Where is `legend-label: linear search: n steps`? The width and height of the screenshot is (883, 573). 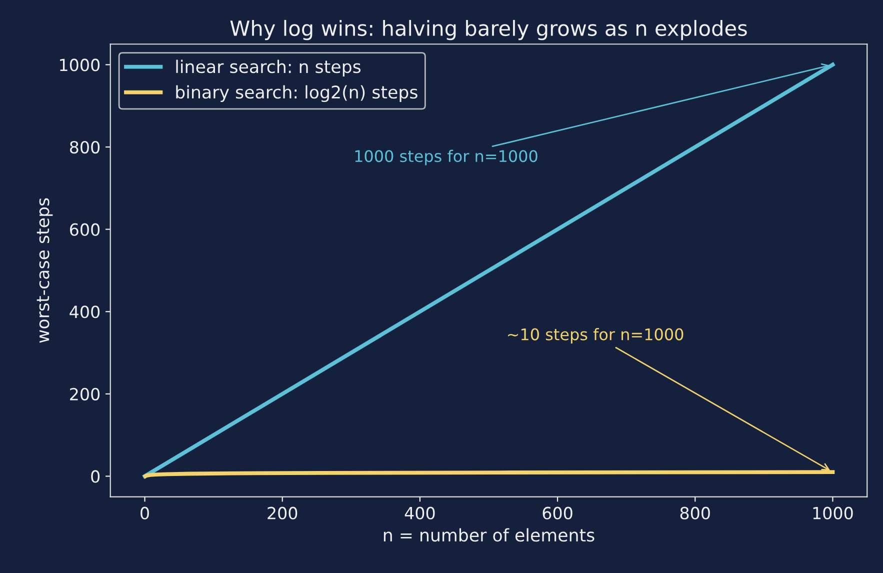 legend-label: linear search: n steps is located at coordinates (268, 68).